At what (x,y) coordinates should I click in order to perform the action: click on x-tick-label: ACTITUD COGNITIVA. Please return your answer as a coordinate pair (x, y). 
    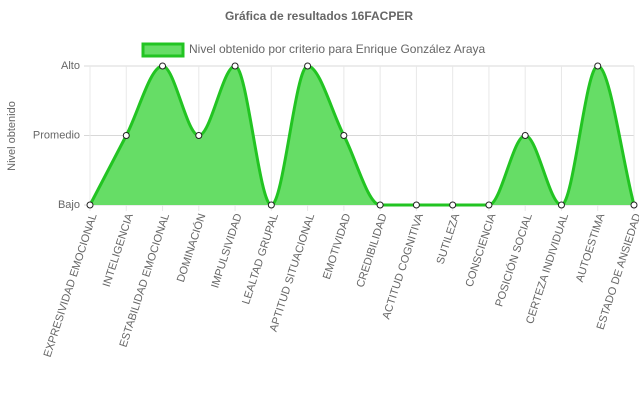
    Looking at the image, I should click on (403, 265).